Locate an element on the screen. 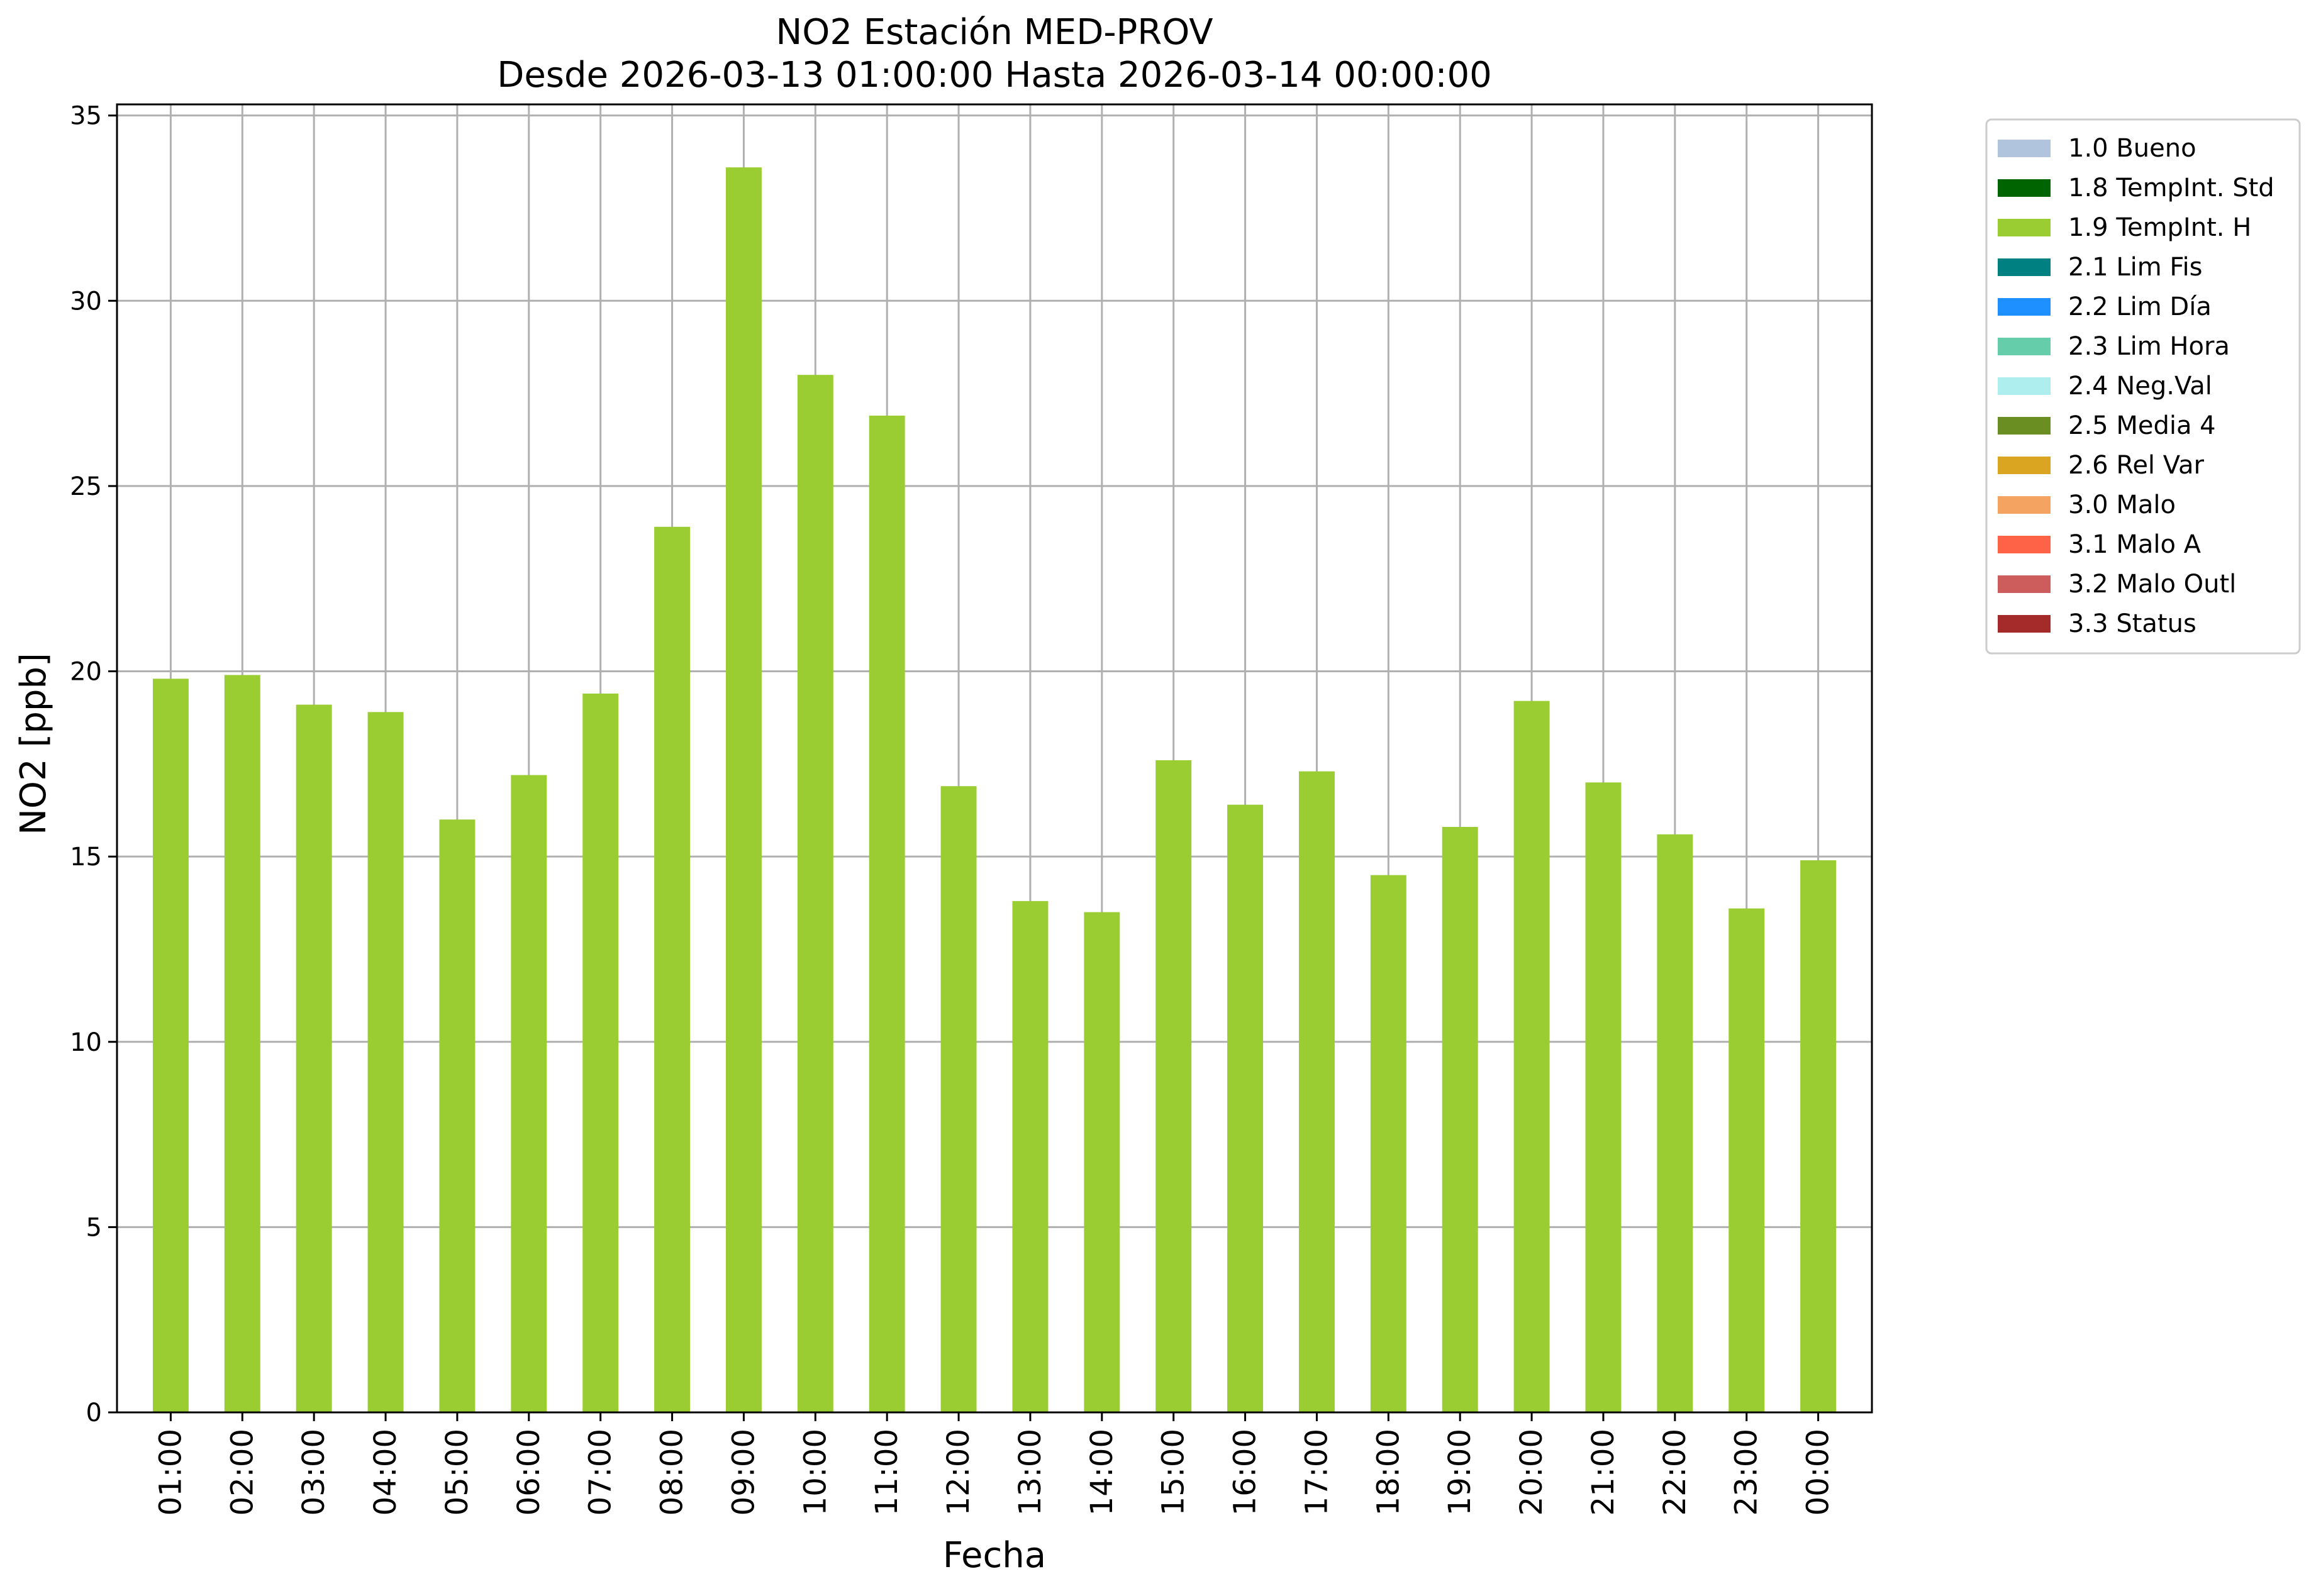  y-axis-ticks: 0 5 10 15 20 25 30 35 is located at coordinates (93, 765).